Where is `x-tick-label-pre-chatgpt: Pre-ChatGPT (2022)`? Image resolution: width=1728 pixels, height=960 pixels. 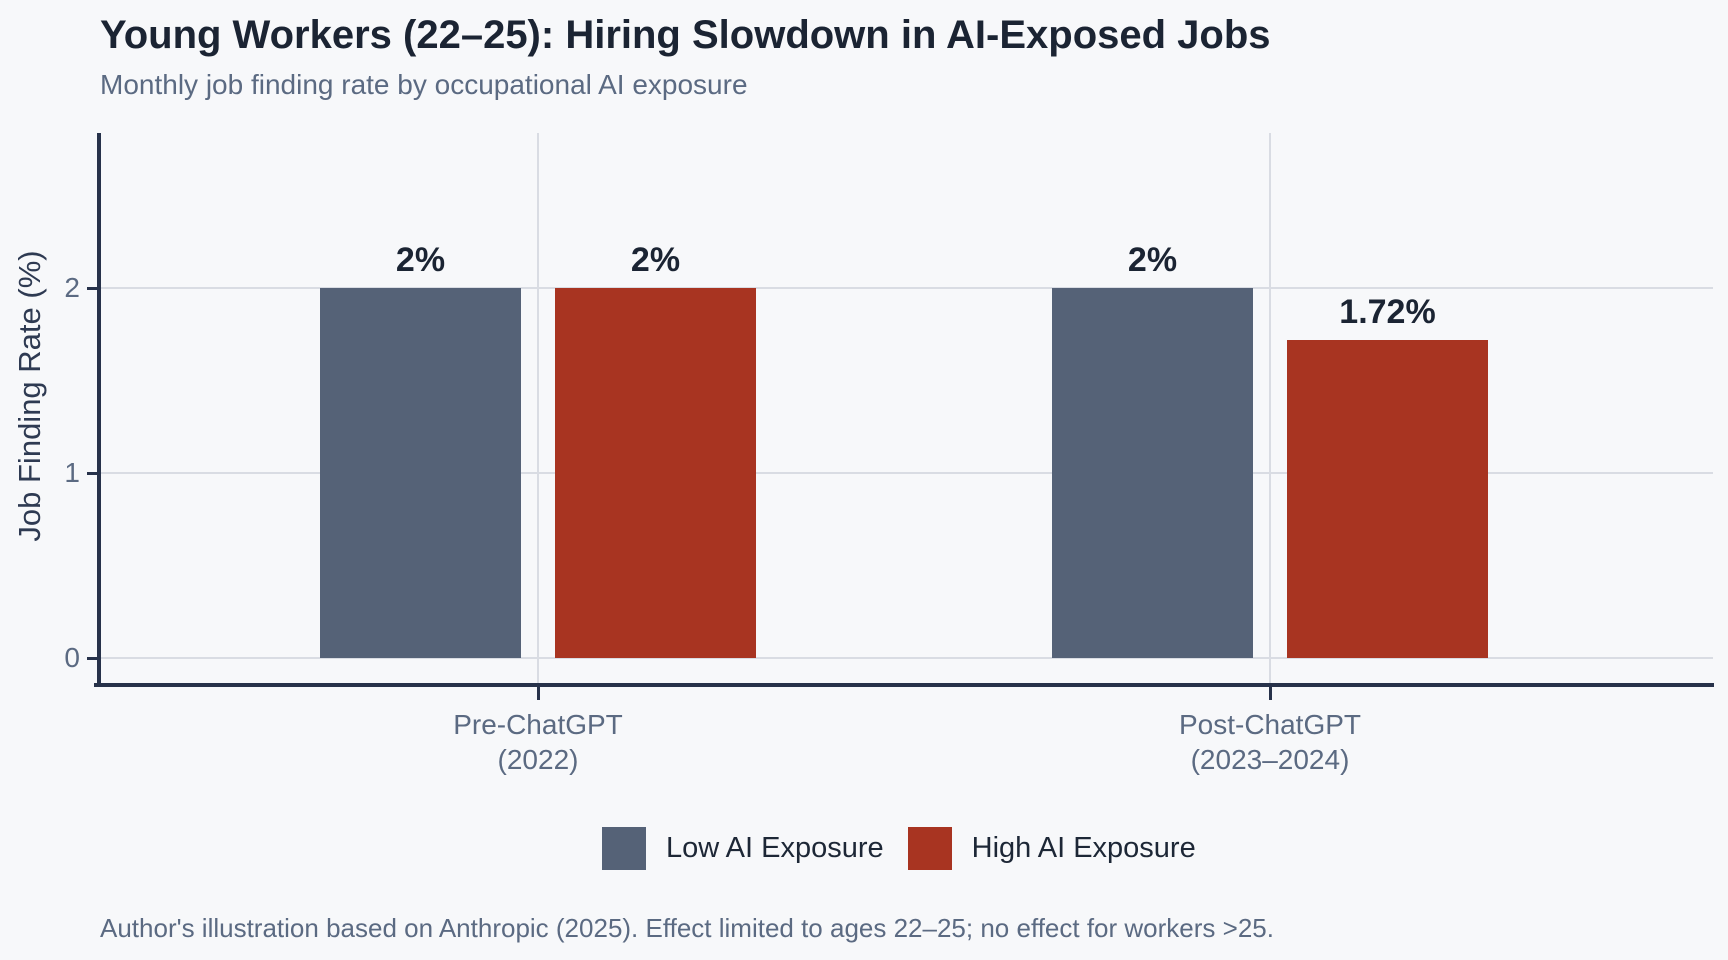
x-tick-label-pre-chatgpt: Pre-ChatGPT (2022) is located at coordinates (538, 742).